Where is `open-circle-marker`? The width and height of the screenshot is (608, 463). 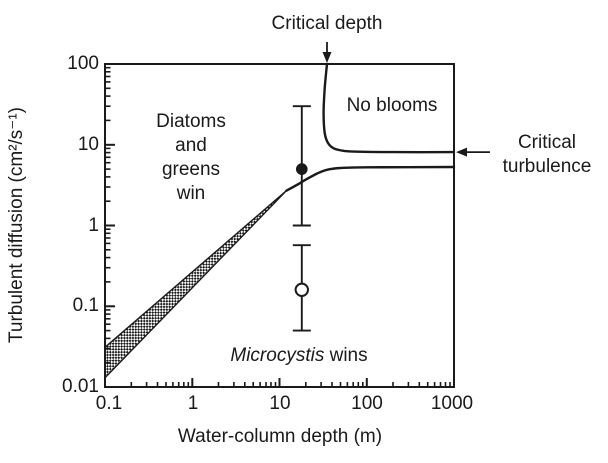
open-circle-marker is located at coordinates (301, 289).